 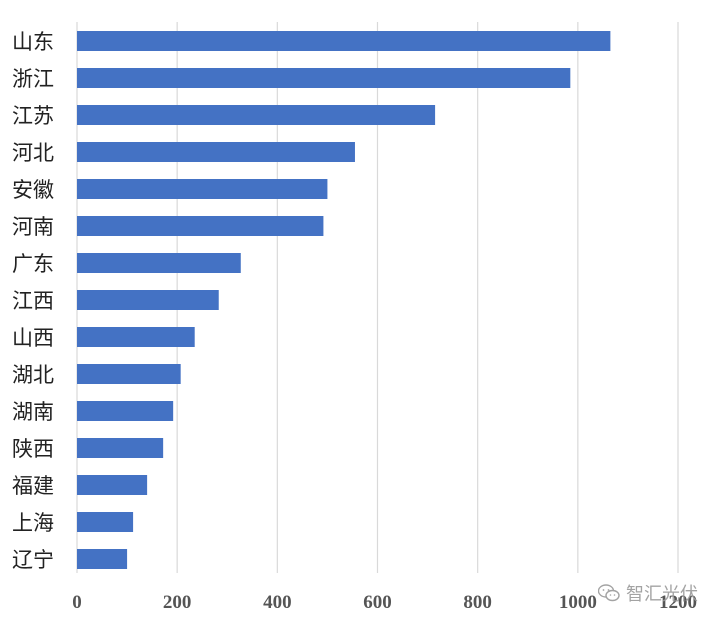 What do you see at coordinates (277, 602) in the screenshot?
I see `x-tick-label: 400` at bounding box center [277, 602].